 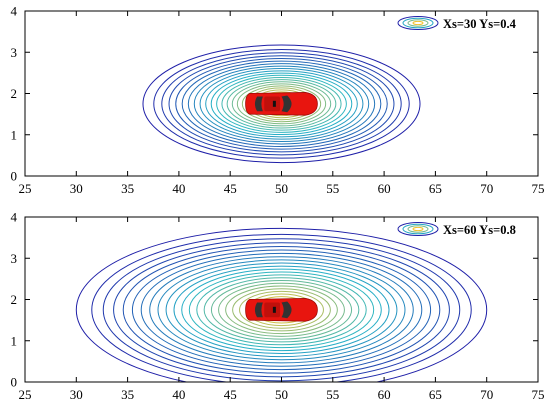 I want to click on legend-label: Xs=30 Ys=0.4, so click(x=480, y=24).